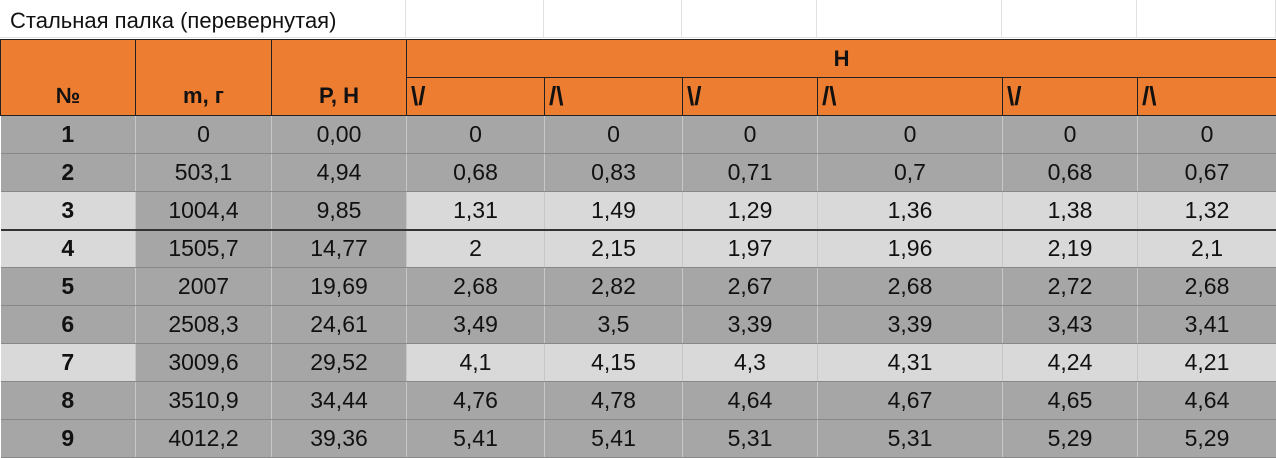 This screenshot has height=458, width=1276. I want to click on mass-cell: 4012,2, so click(203, 438).